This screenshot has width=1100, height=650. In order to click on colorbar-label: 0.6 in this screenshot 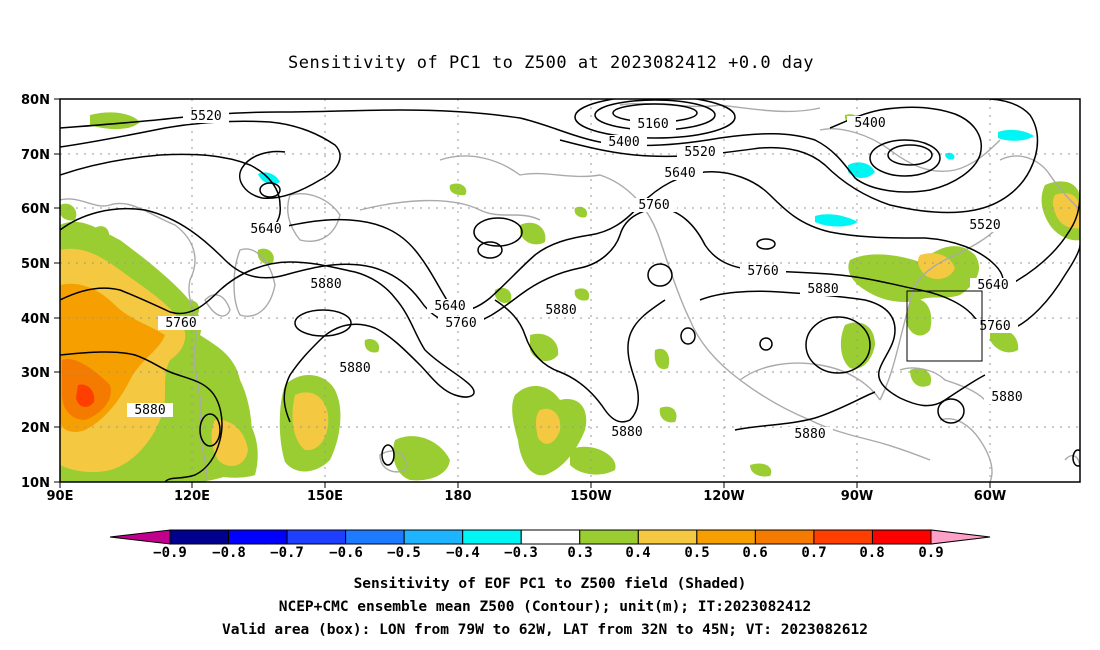, I will do `click(754, 553)`.